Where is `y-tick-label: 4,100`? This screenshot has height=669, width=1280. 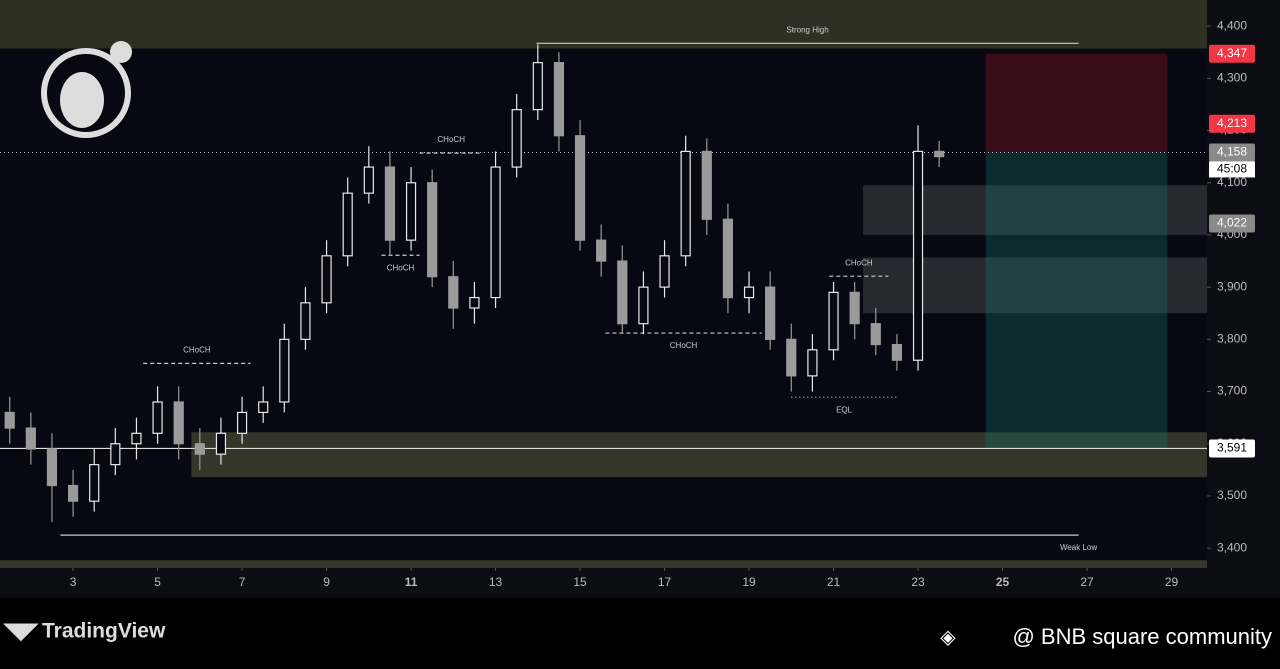
y-tick-label: 4,100 is located at coordinates (1232, 182).